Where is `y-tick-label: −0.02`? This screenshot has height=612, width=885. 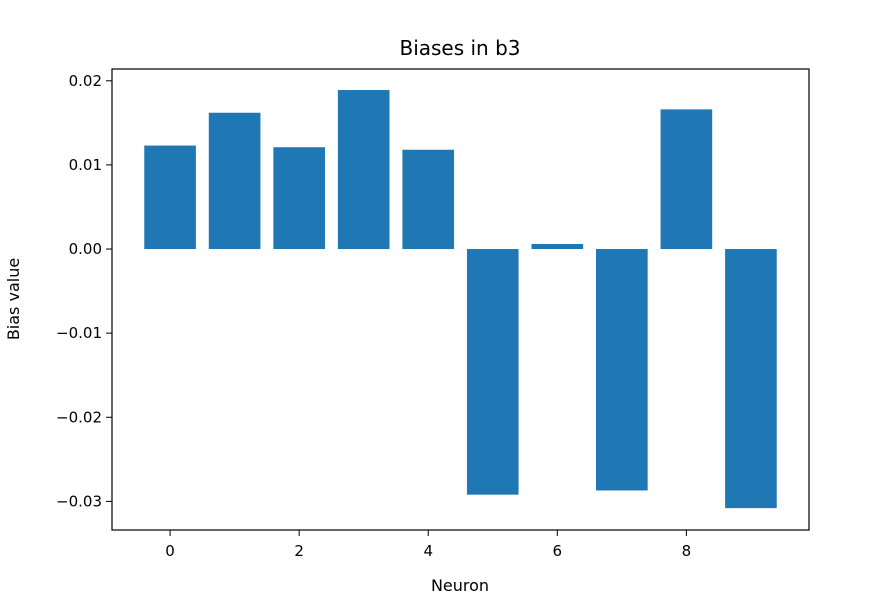 y-tick-label: −0.02 is located at coordinates (79, 417).